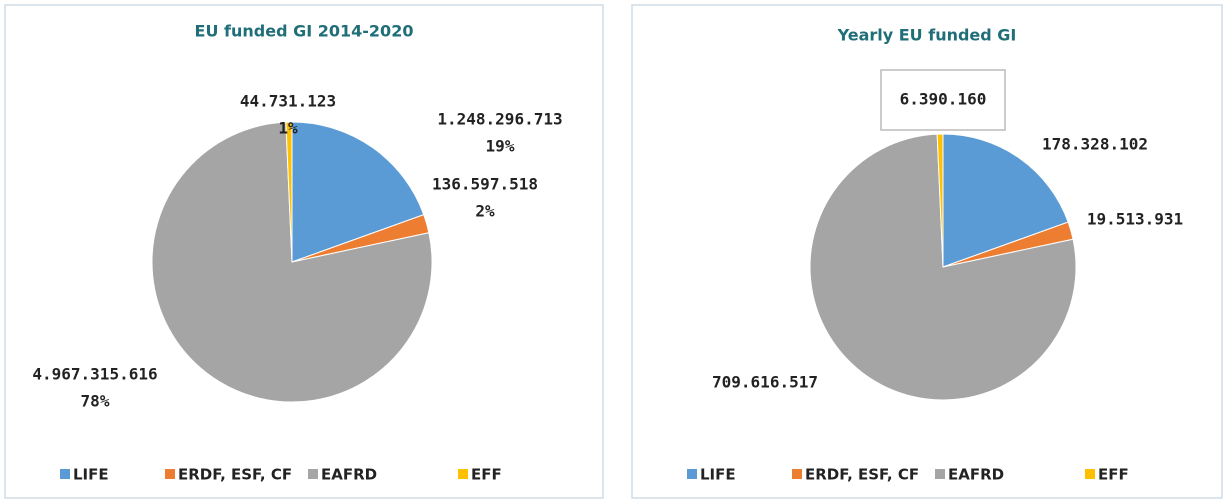  I want to click on data-label: 4.967.315.616, so click(94, 374).